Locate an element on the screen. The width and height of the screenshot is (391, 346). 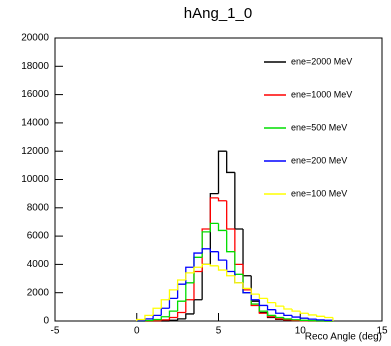
x-tick-label: 0 is located at coordinates (137, 331).